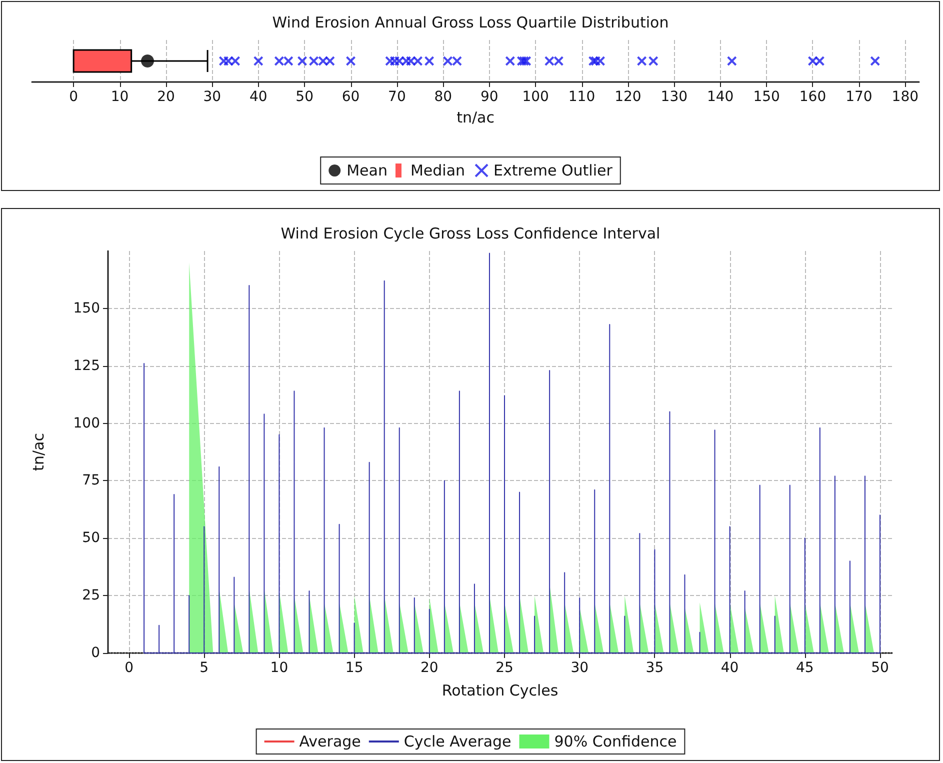 The height and width of the screenshot is (763, 943). What do you see at coordinates (489, 97) in the screenshot?
I see `x-tick-label: 90` at bounding box center [489, 97].